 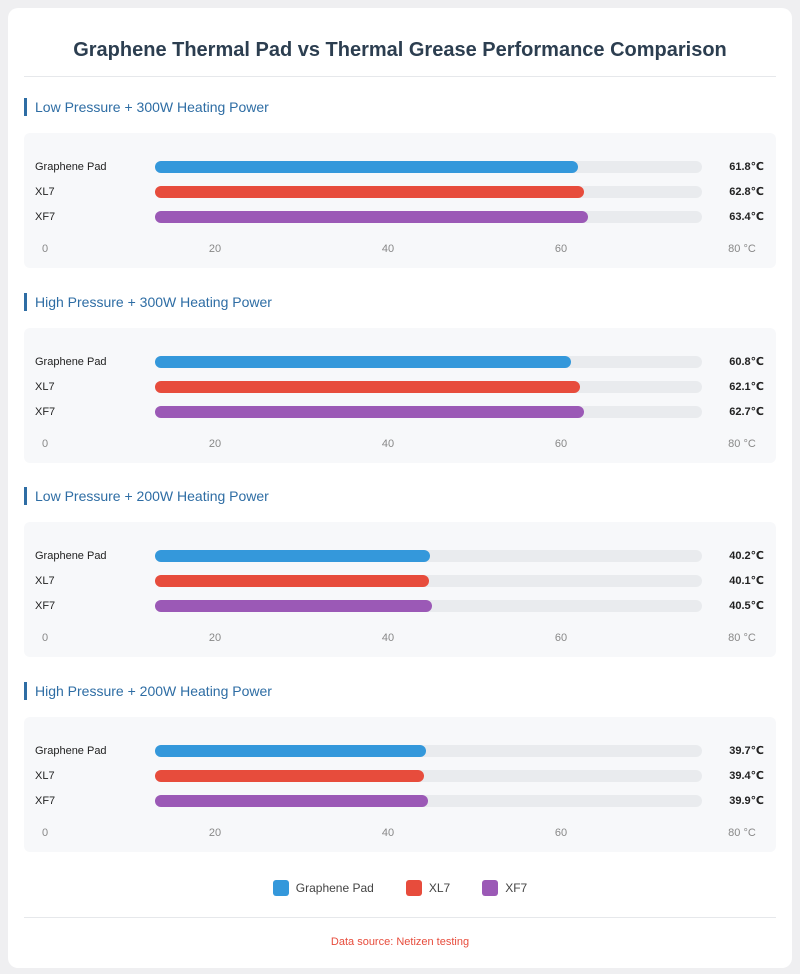 I want to click on bar-row: XL7 40.1℃, so click(x=400, y=581).